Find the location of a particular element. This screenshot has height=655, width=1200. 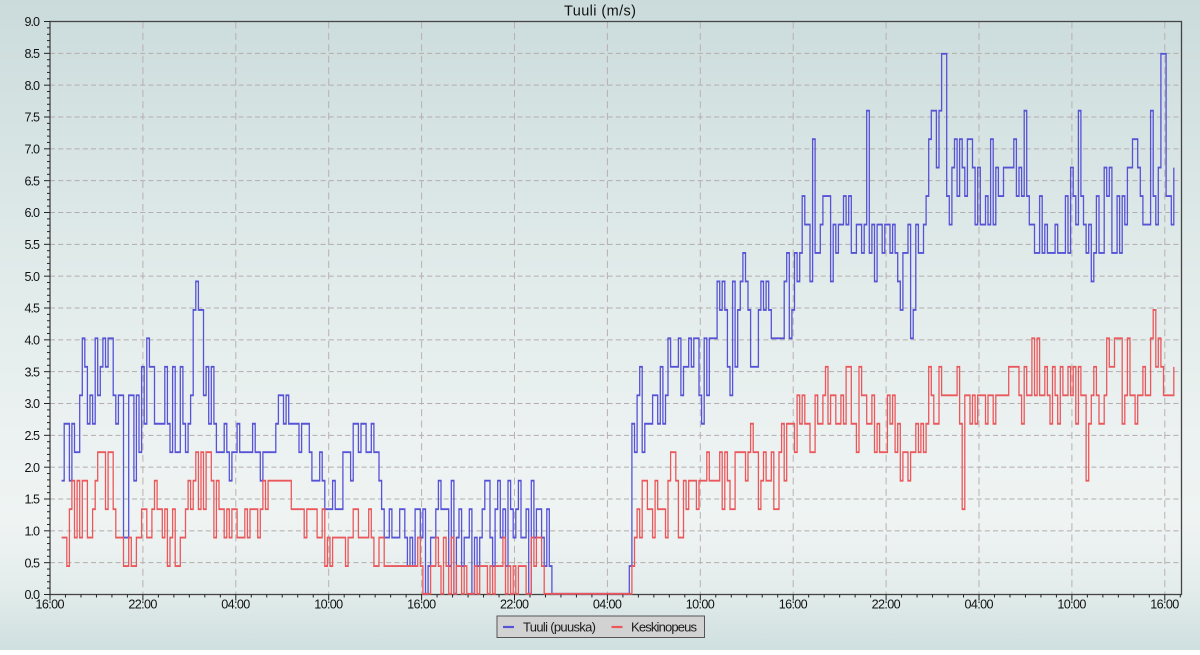

svg-text: 3.0 is located at coordinates (33, 404).